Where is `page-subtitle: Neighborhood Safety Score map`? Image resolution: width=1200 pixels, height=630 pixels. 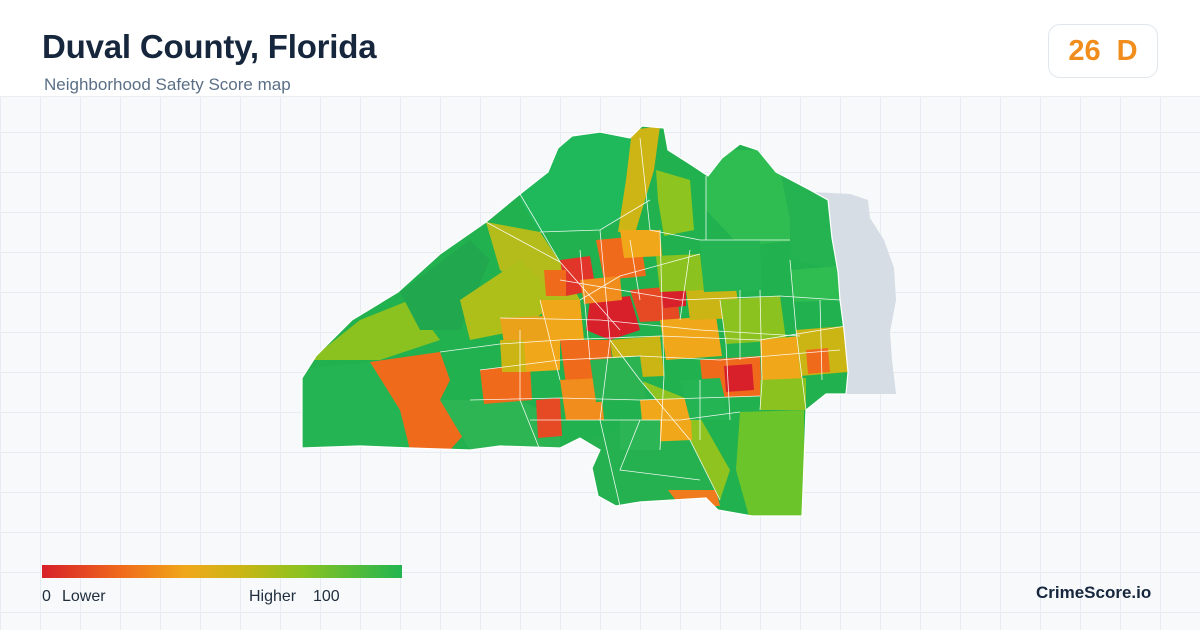
page-subtitle: Neighborhood Safety Score map is located at coordinates (167, 84).